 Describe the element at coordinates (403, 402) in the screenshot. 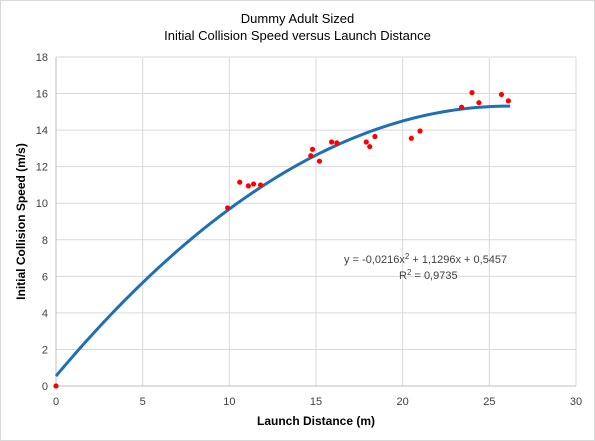

I see `x-tick-label: 20` at that location.